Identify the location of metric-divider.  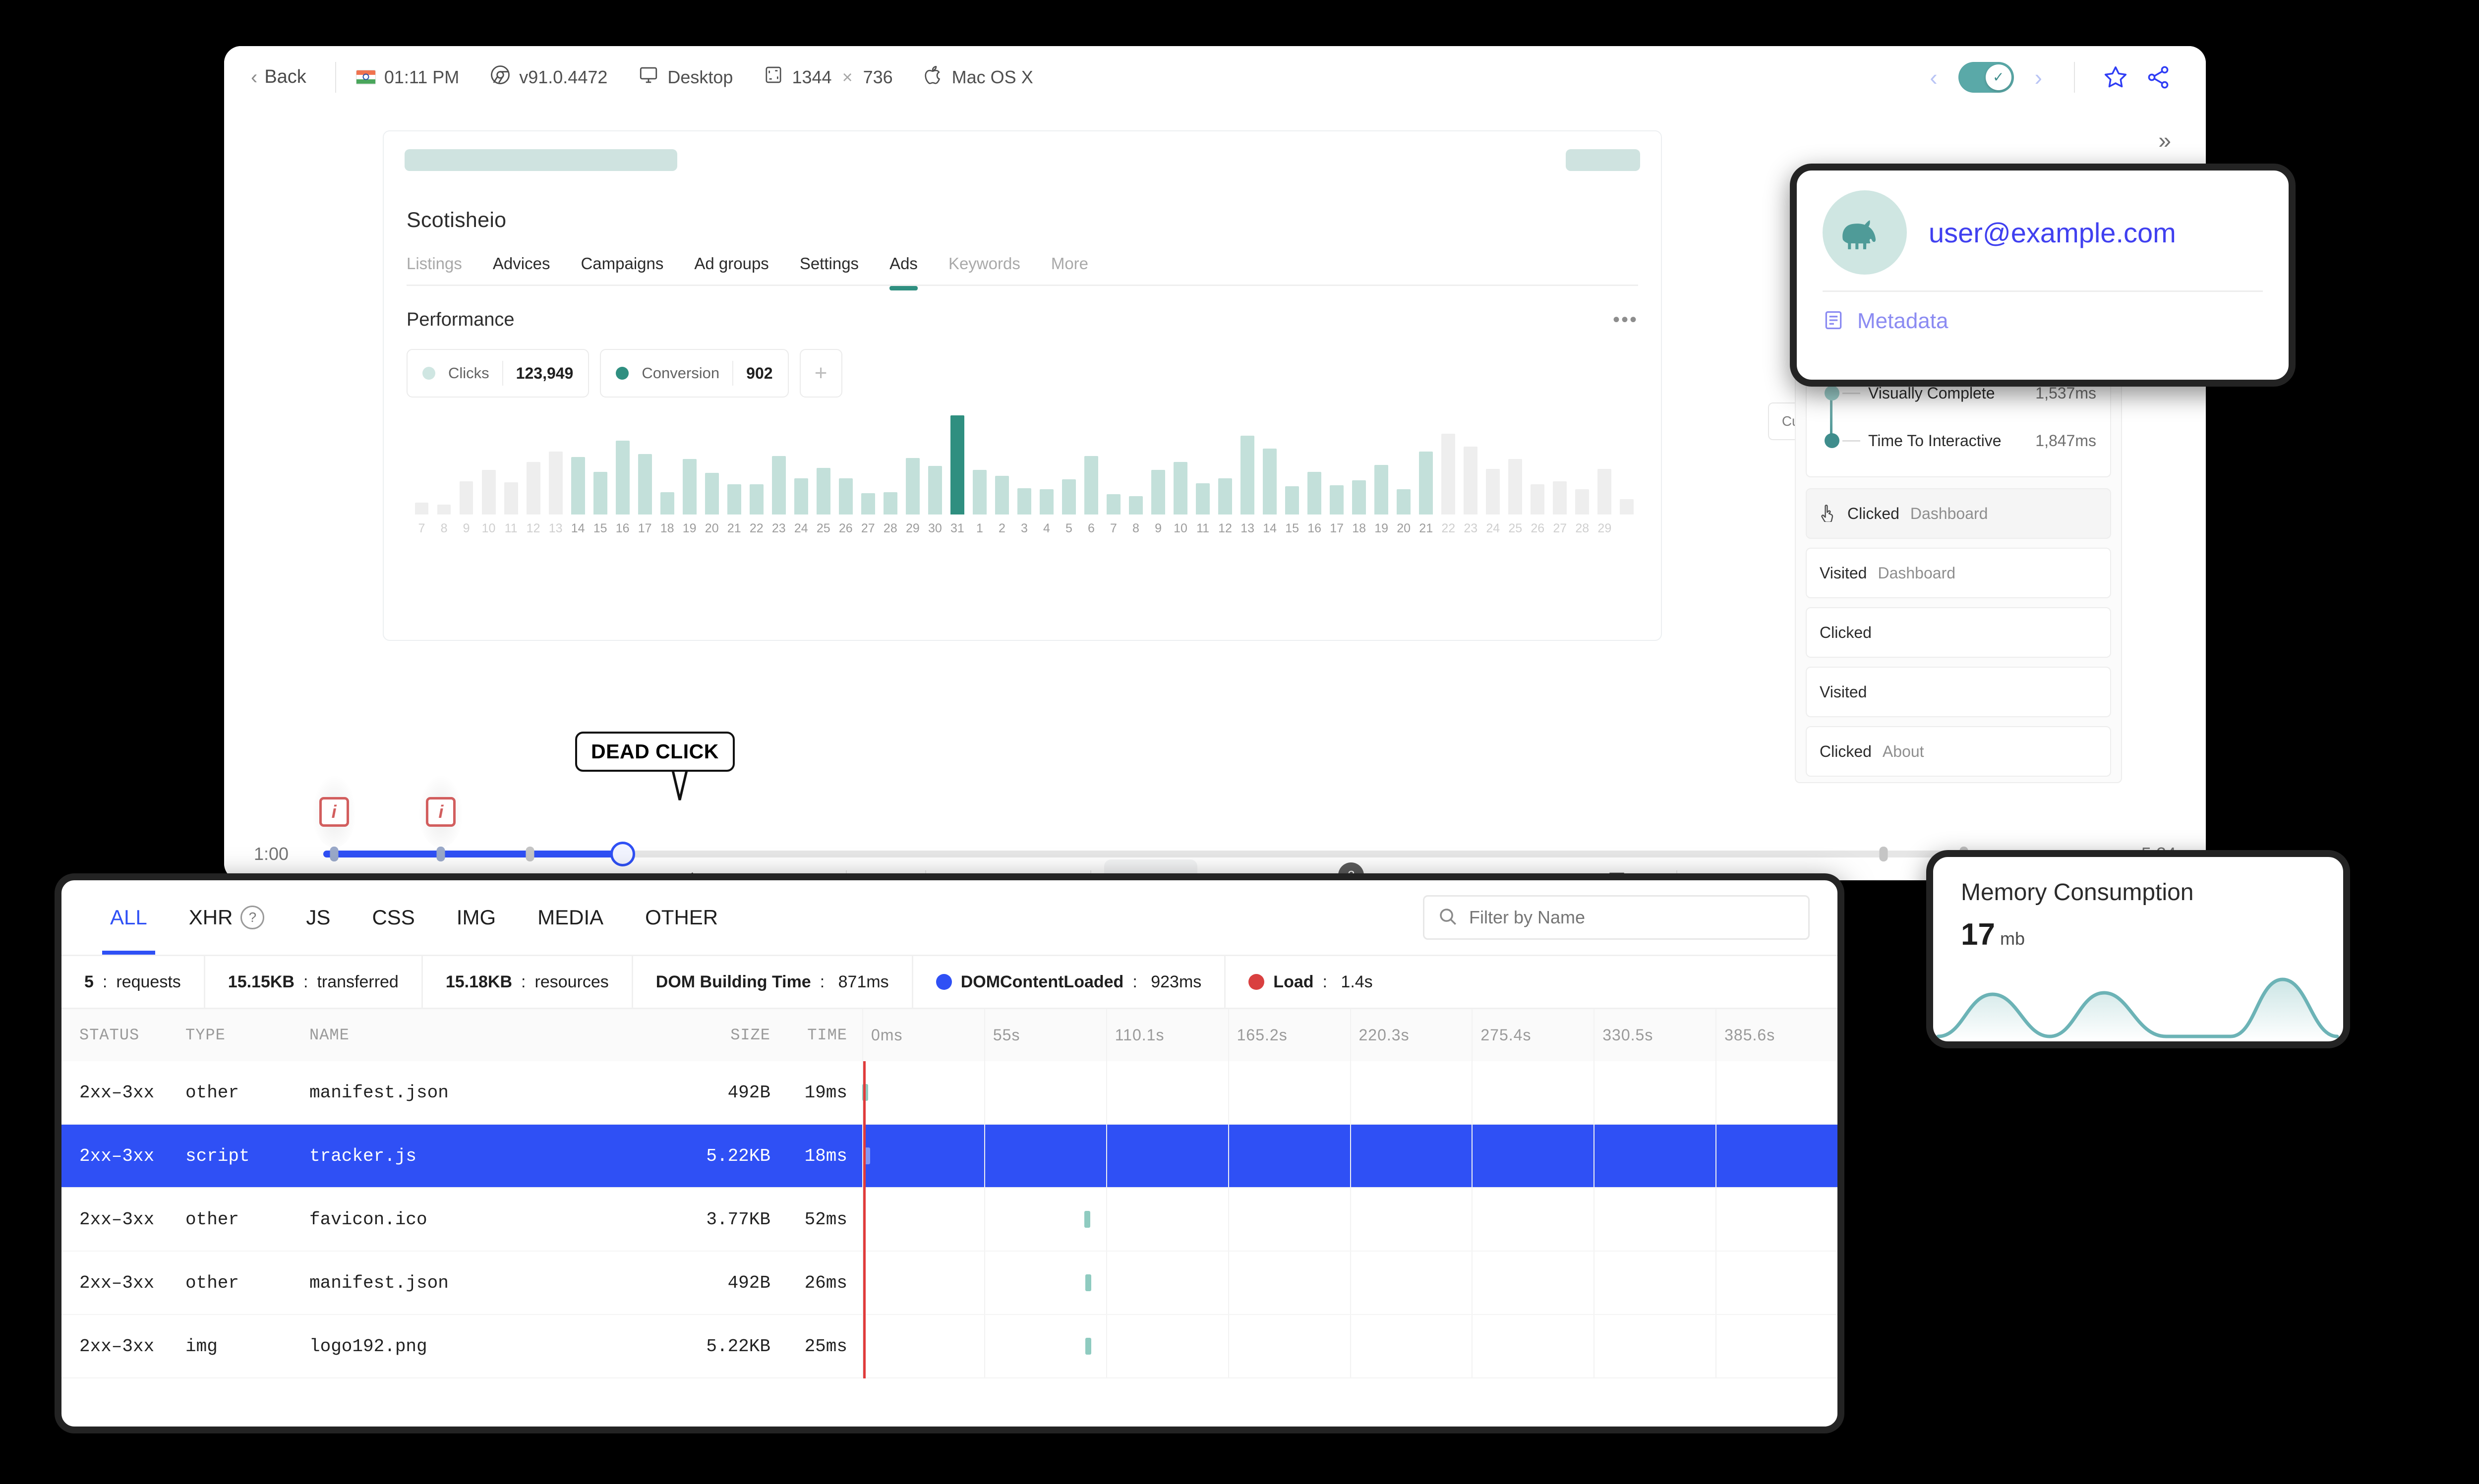
(503, 373).